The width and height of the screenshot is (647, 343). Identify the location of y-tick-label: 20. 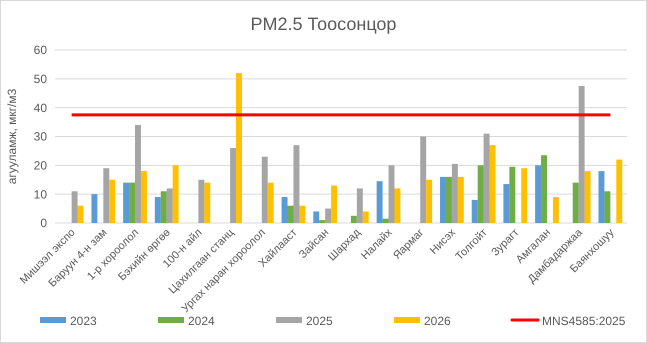
(41, 165).